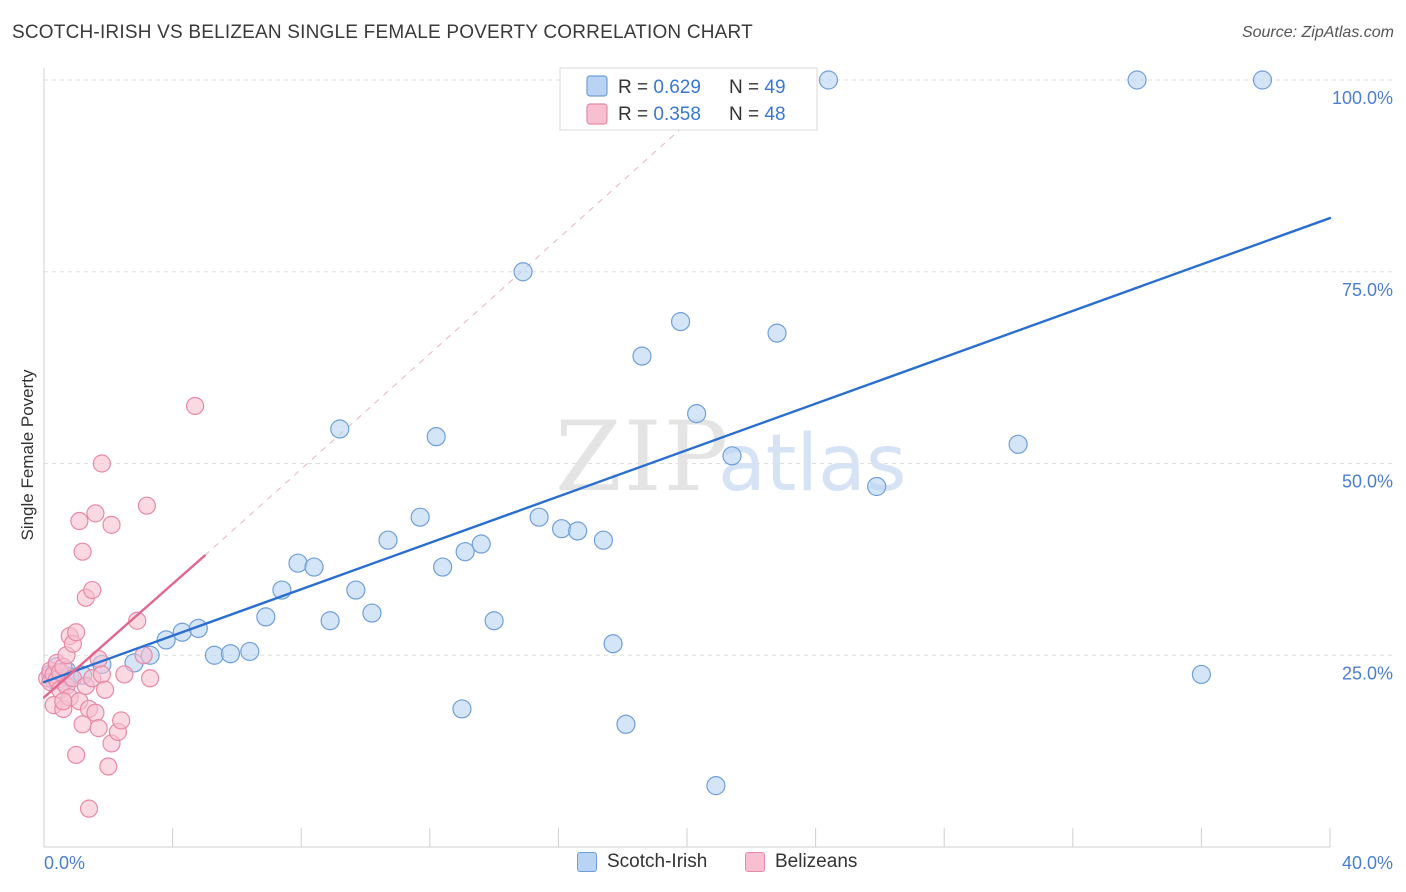  What do you see at coordinates (774, 114) in the screenshot?
I see `legend-n-value: 48` at bounding box center [774, 114].